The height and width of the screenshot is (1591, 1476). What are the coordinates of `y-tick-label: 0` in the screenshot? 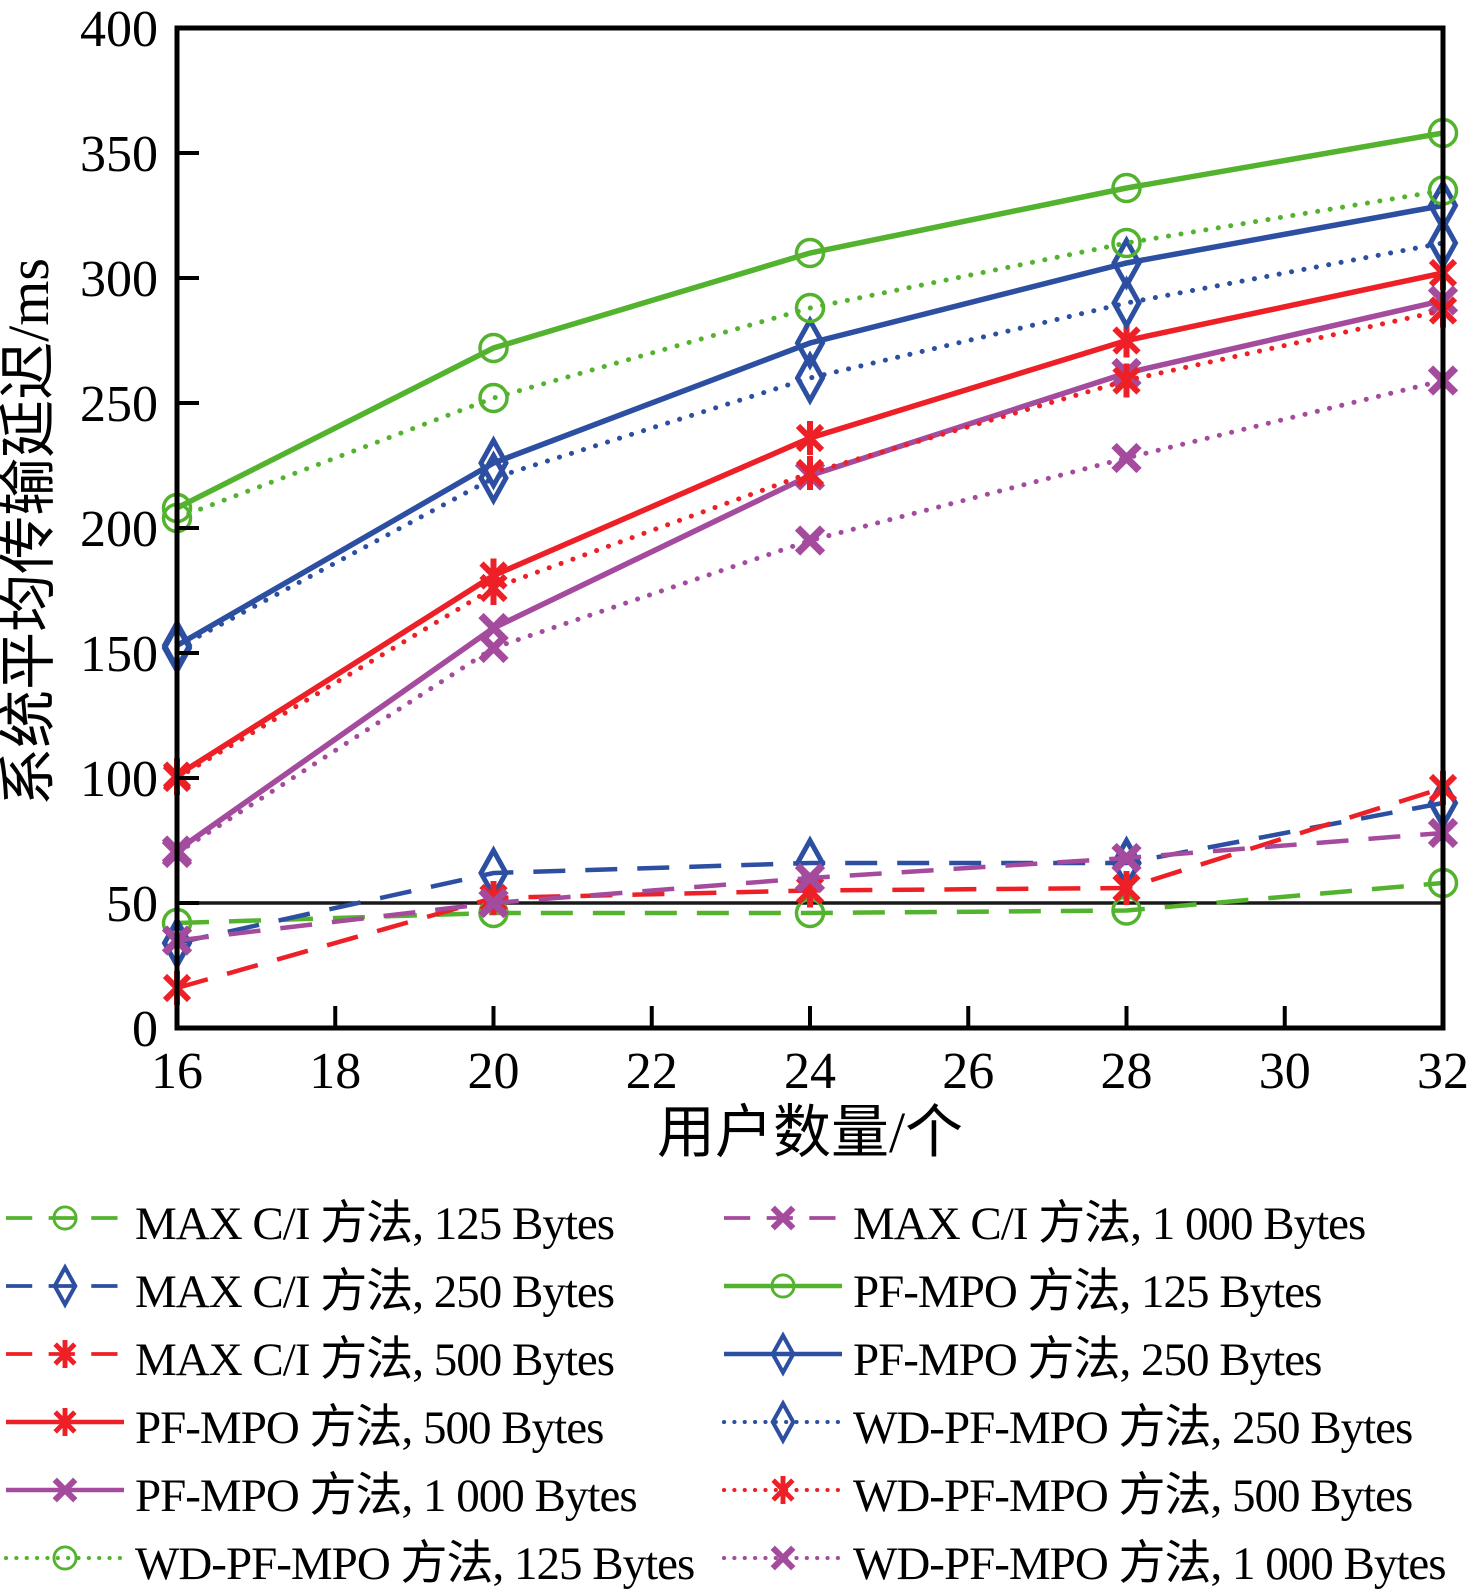 It's located at (145, 1029).